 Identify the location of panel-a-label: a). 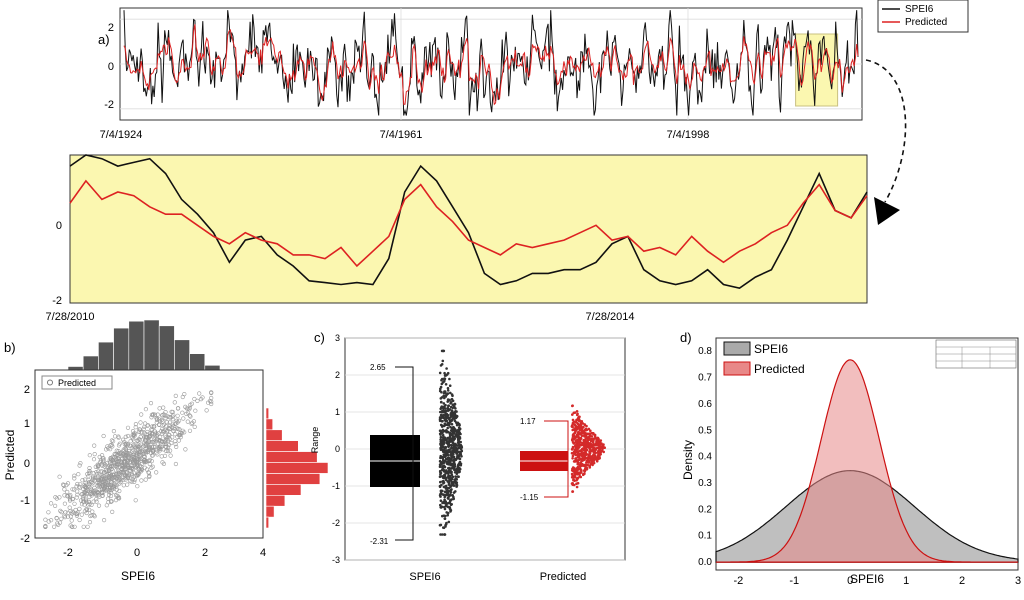
(104, 39).